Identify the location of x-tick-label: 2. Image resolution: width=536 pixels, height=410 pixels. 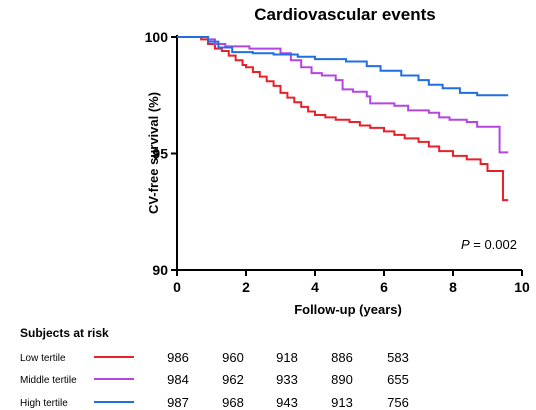
(246, 287).